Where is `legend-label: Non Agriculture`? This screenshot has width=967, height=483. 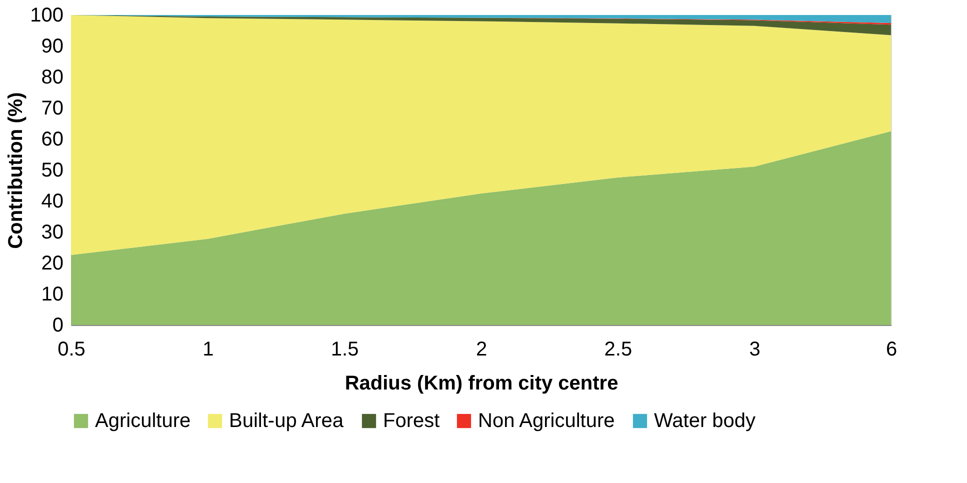
legend-label: Non Agriculture is located at coordinates (546, 421).